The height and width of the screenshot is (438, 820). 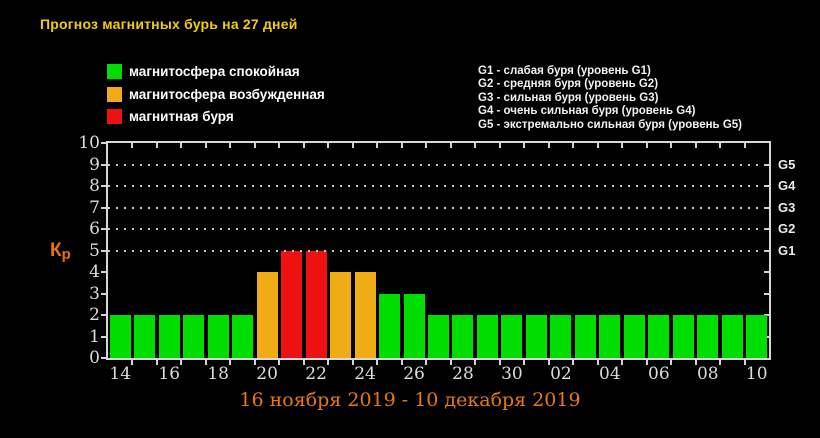 I want to click on legend-item-label: магнитосфера спокойная, so click(x=214, y=71).